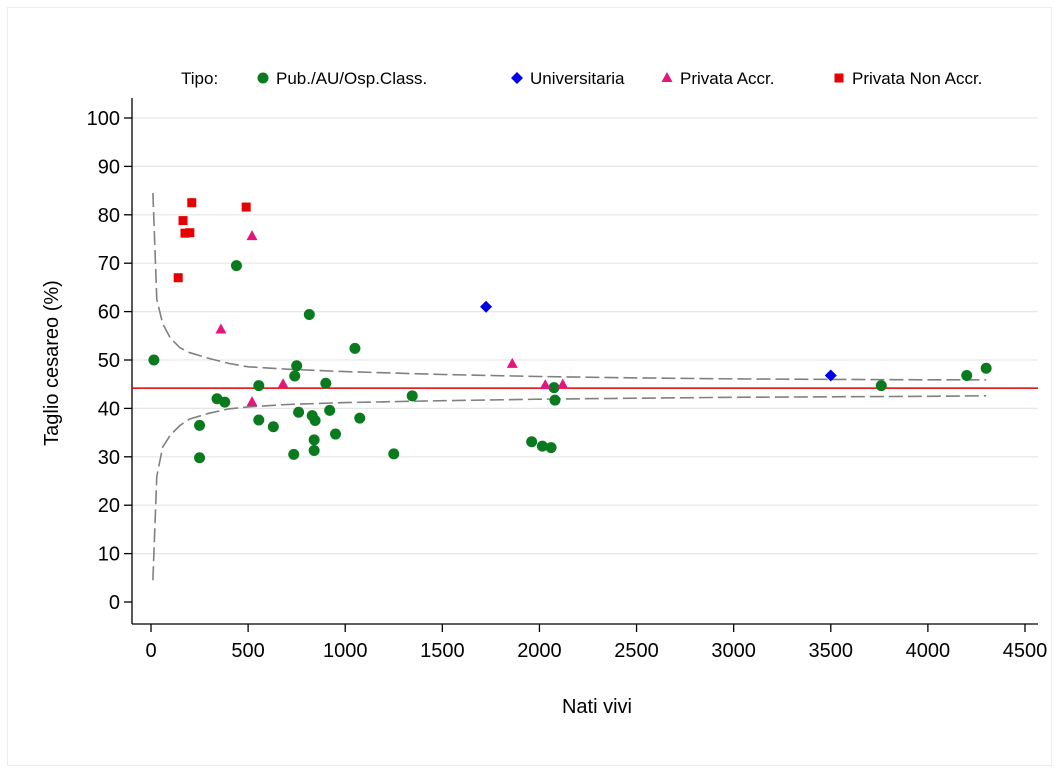 The height and width of the screenshot is (773, 1059). Describe the element at coordinates (109, 264) in the screenshot. I see `y-tick-label: 70` at that location.